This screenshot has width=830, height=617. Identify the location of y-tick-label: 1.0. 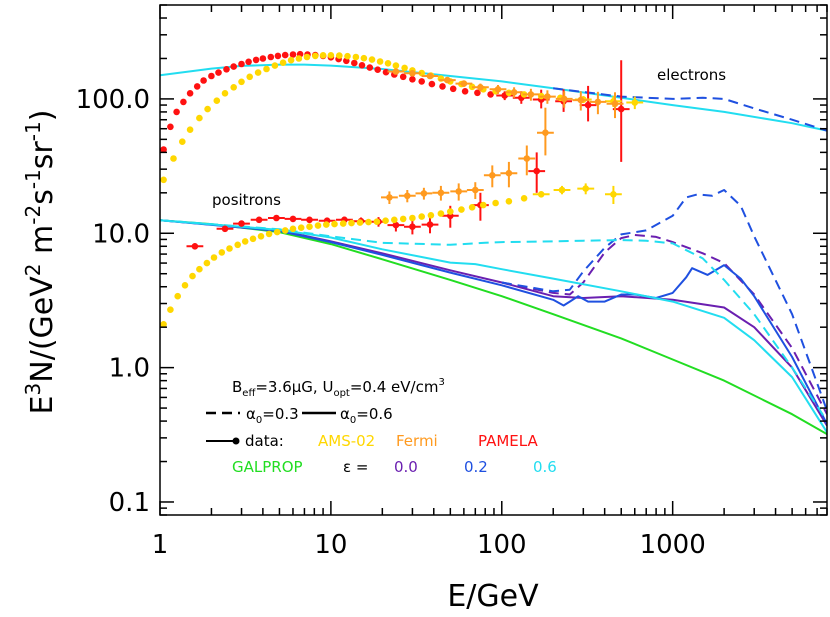
(129, 369).